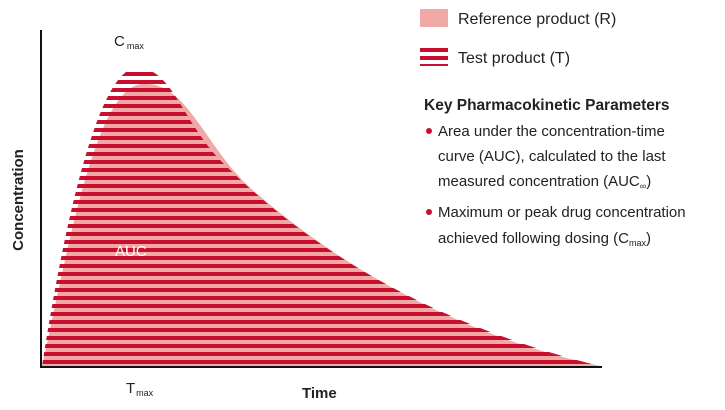 This screenshot has height=410, width=725. I want to click on y-axis-label: Concentration, so click(18, 200).